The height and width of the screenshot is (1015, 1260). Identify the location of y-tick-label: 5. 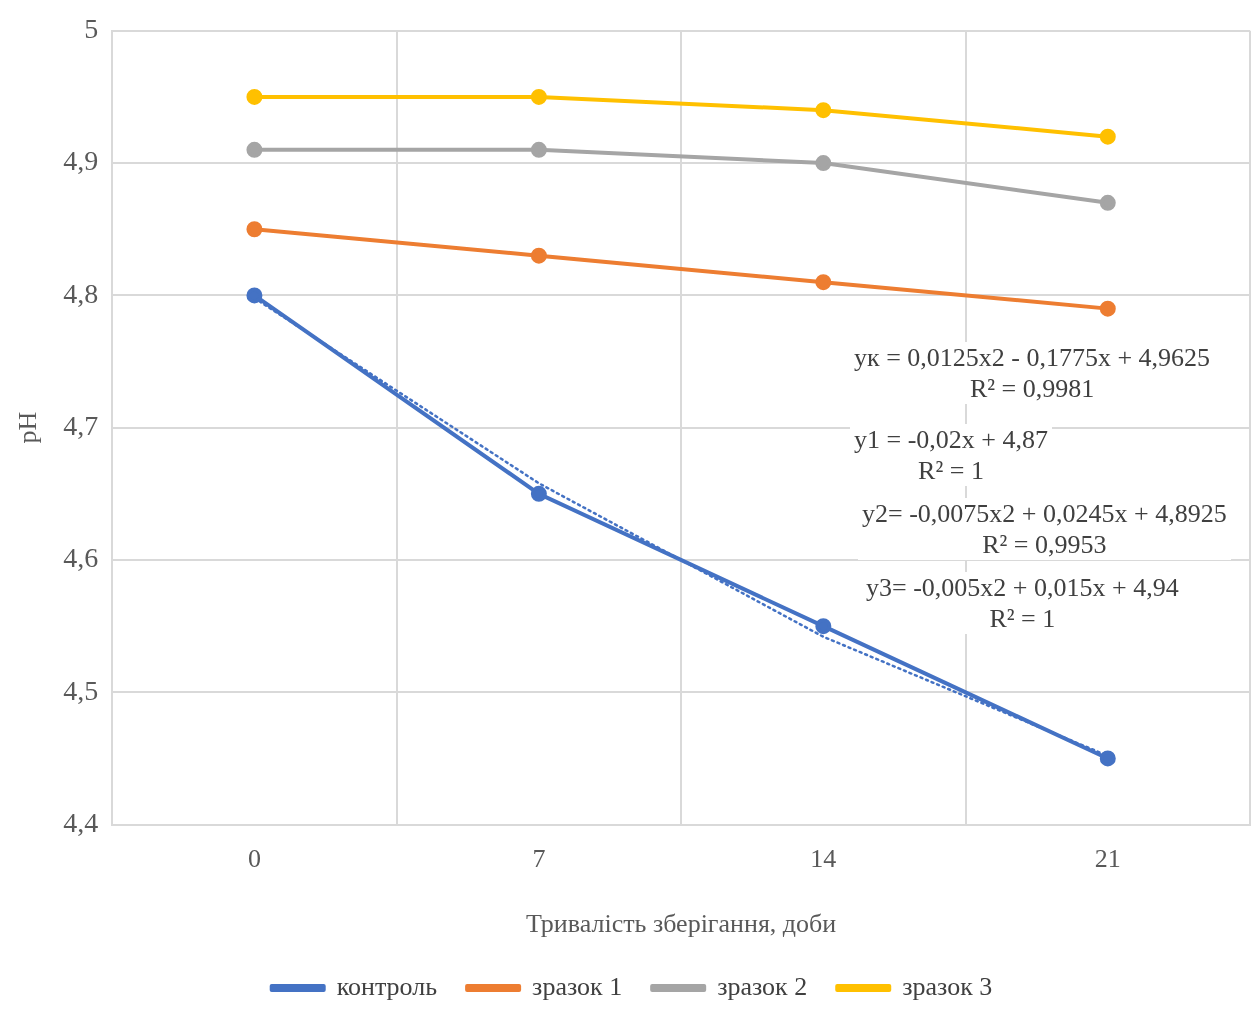
(91, 29).